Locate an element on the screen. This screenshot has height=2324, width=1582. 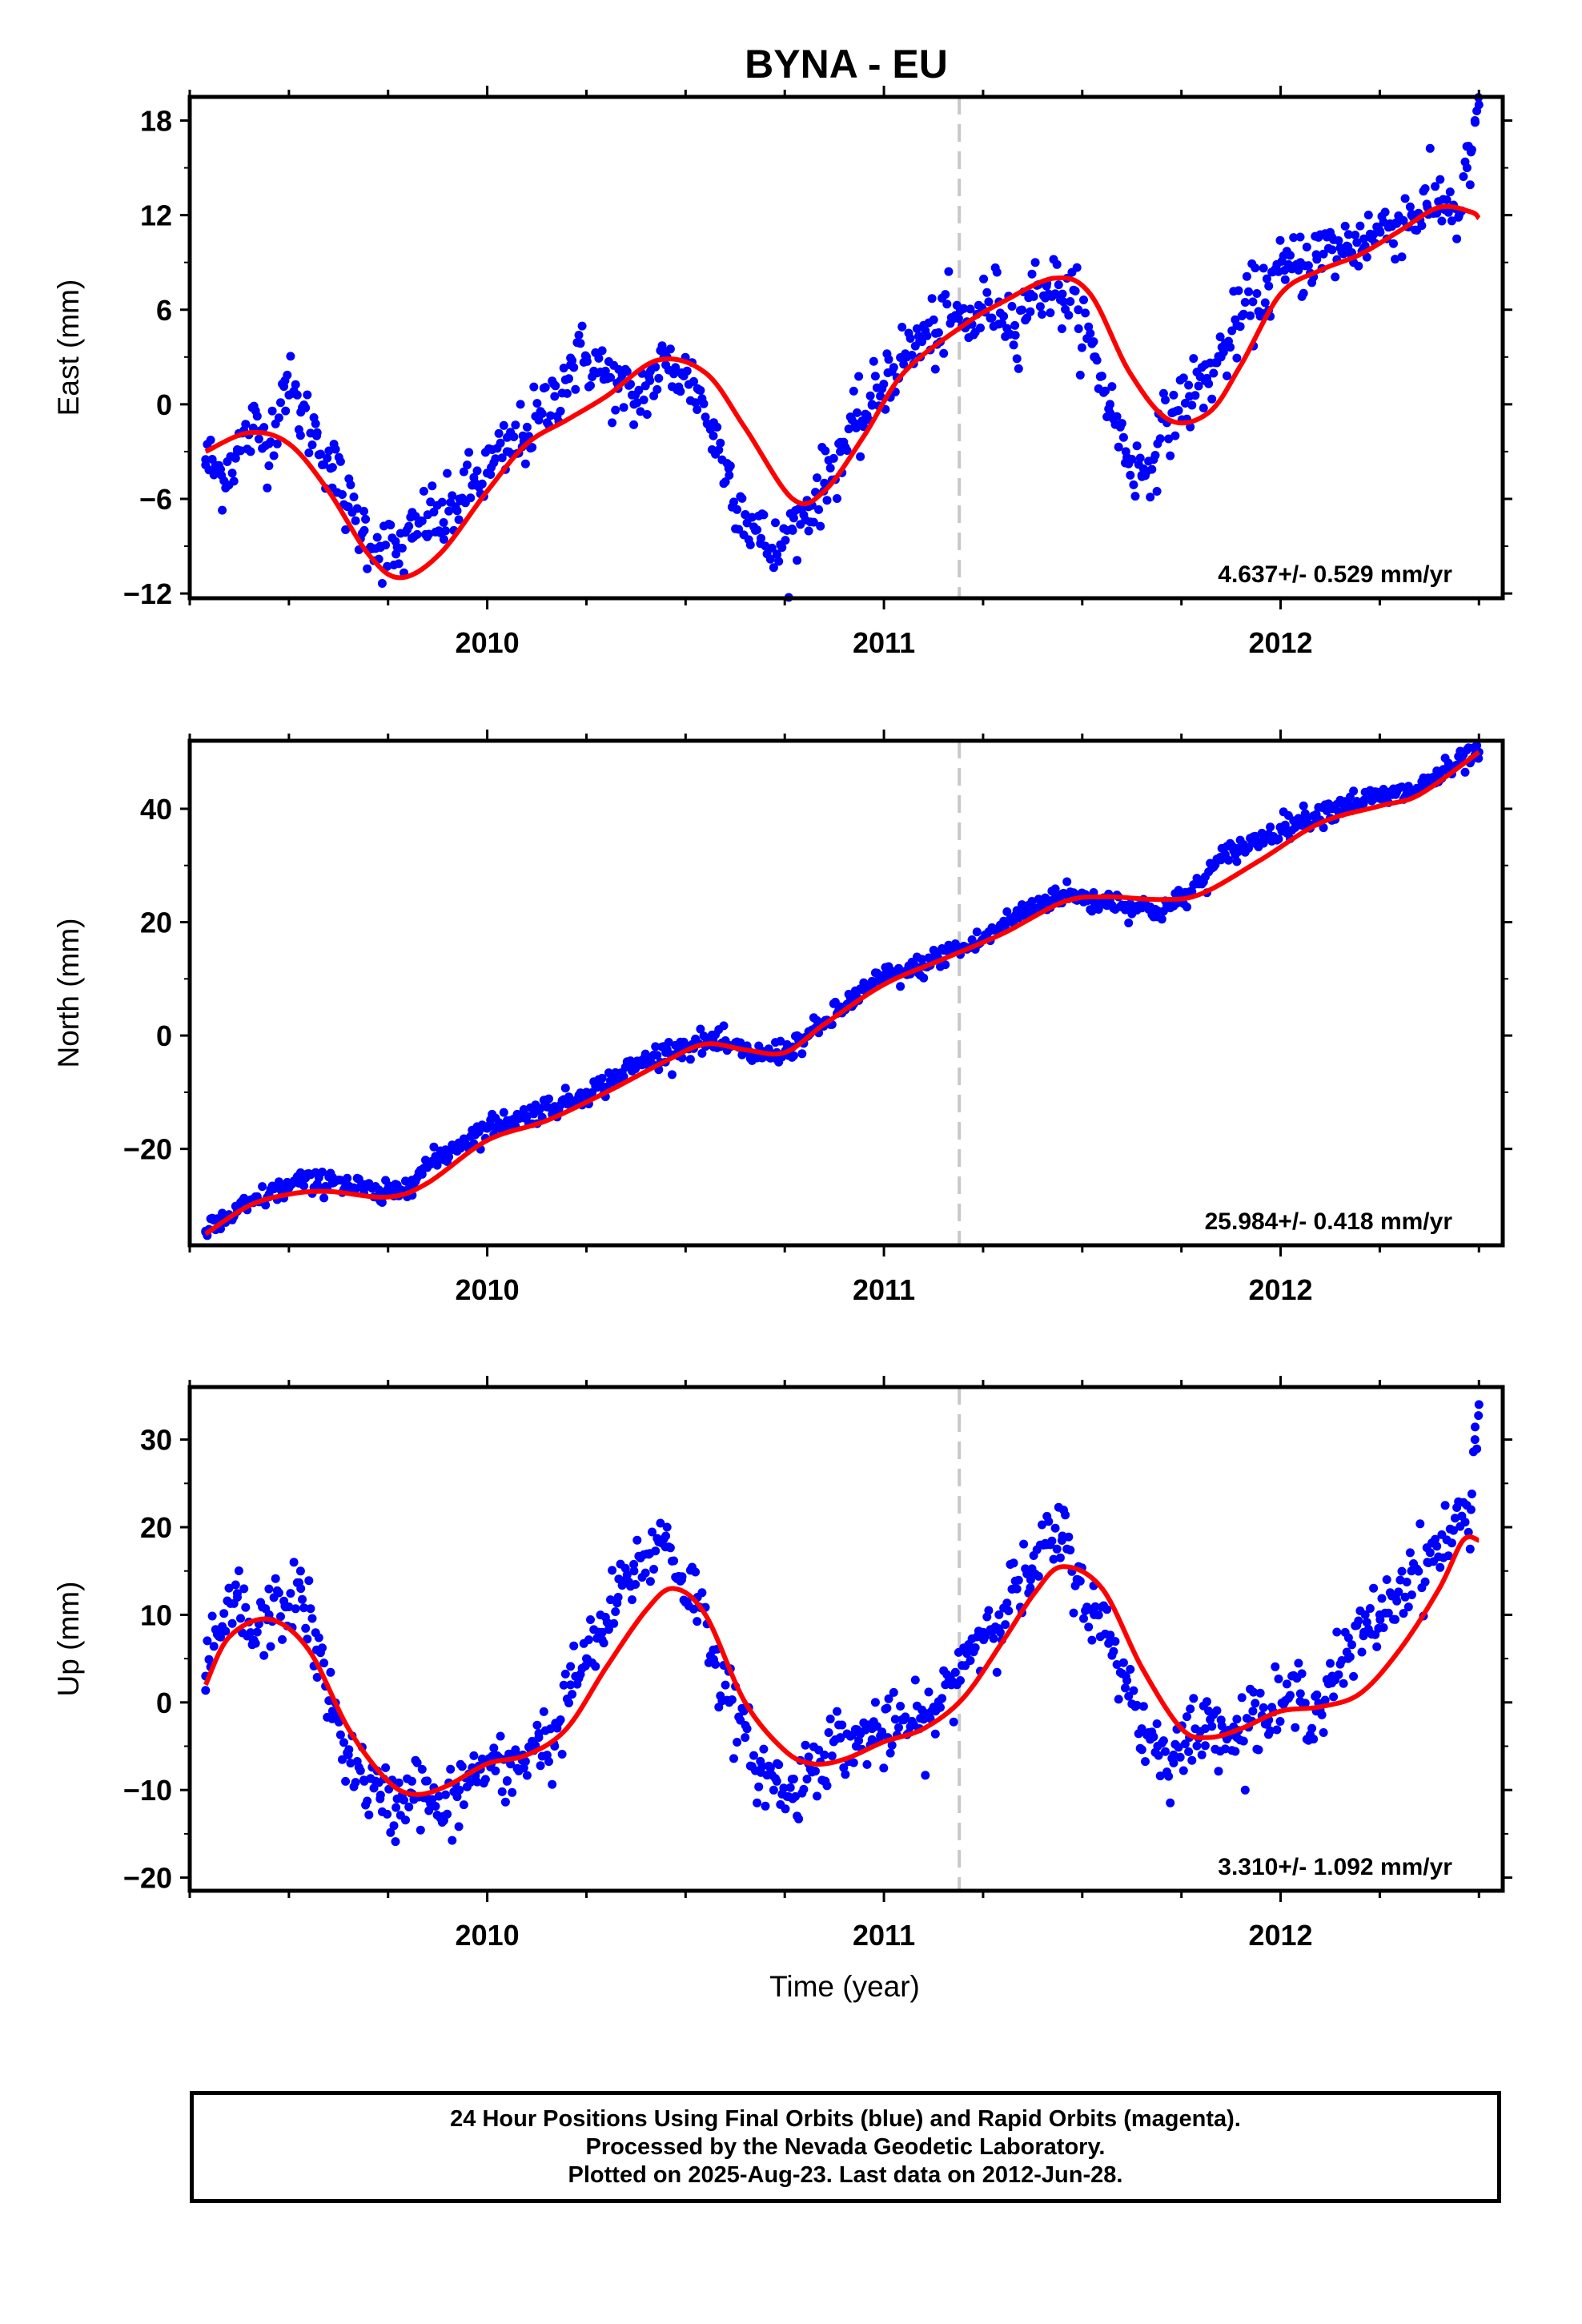
y-tick-label: −10 is located at coordinates (147, 1791).